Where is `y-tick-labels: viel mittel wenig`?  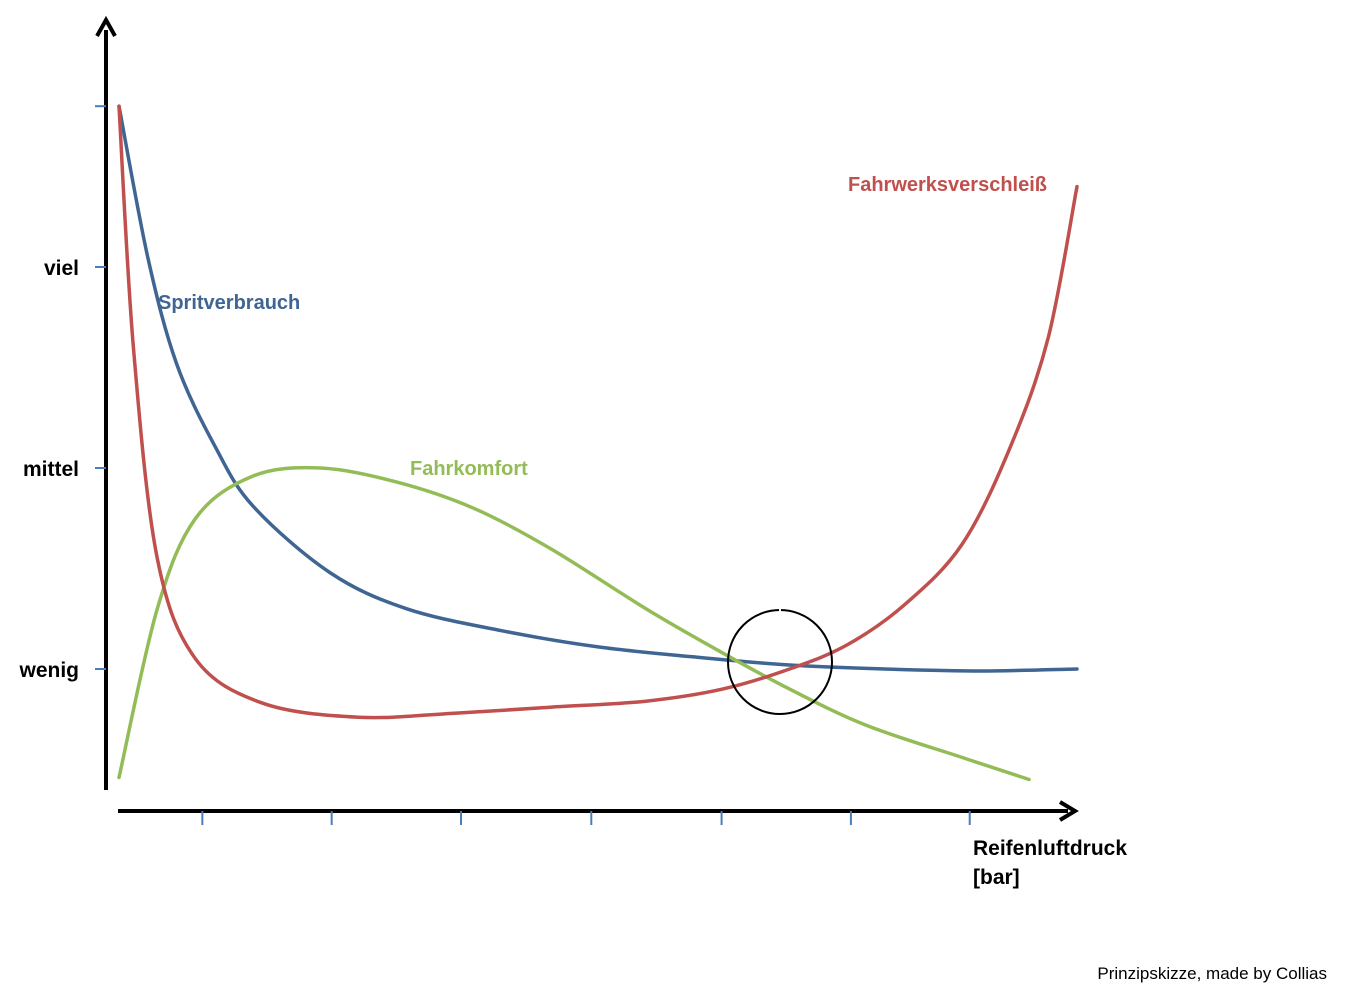
y-tick-labels: viel mittel wenig is located at coordinates (48, 469).